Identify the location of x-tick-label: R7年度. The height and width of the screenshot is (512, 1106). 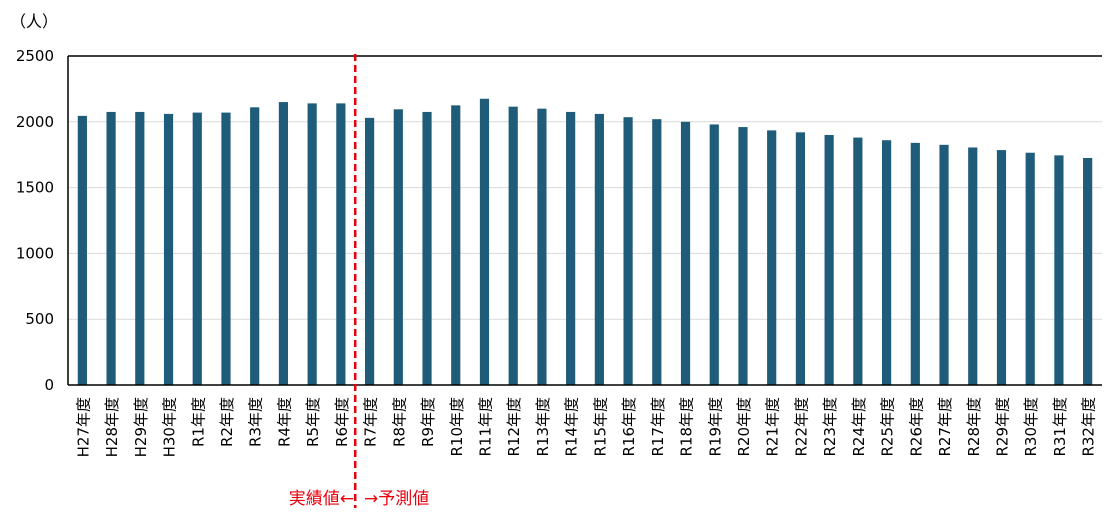
(371, 422).